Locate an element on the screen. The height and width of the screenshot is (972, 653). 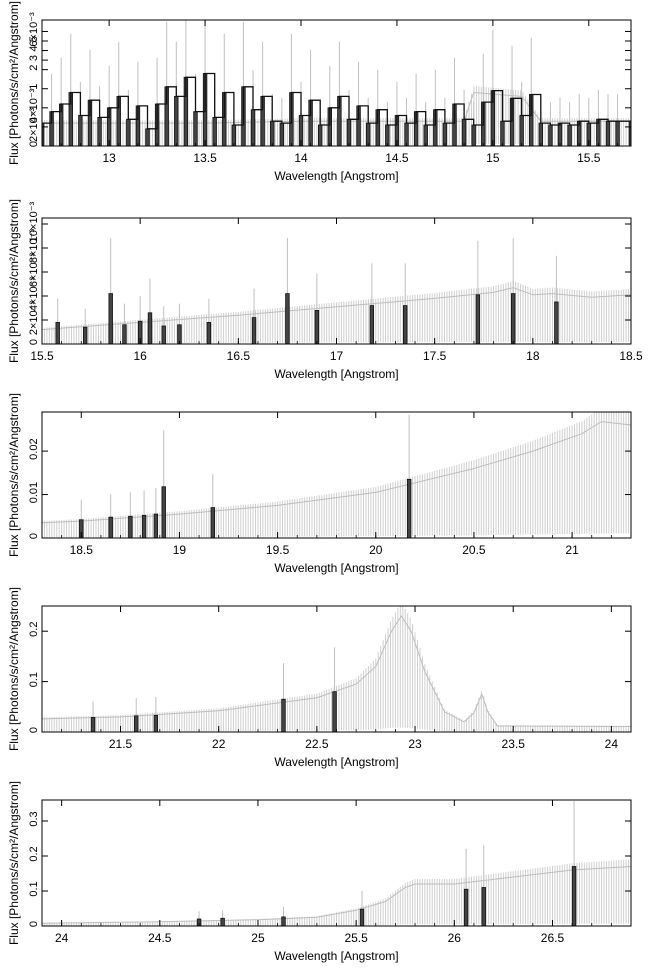
y-tick-label: 3 is located at coordinates (34, 58).